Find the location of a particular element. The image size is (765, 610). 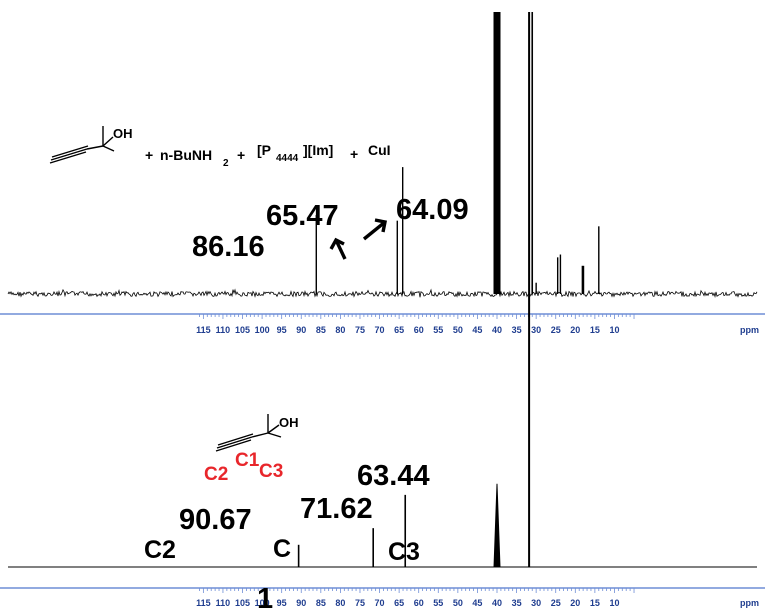

reaction-conditions: + n-BuNH 2 + [P 4444 ][Im] + CuI is located at coordinates (268, 155).